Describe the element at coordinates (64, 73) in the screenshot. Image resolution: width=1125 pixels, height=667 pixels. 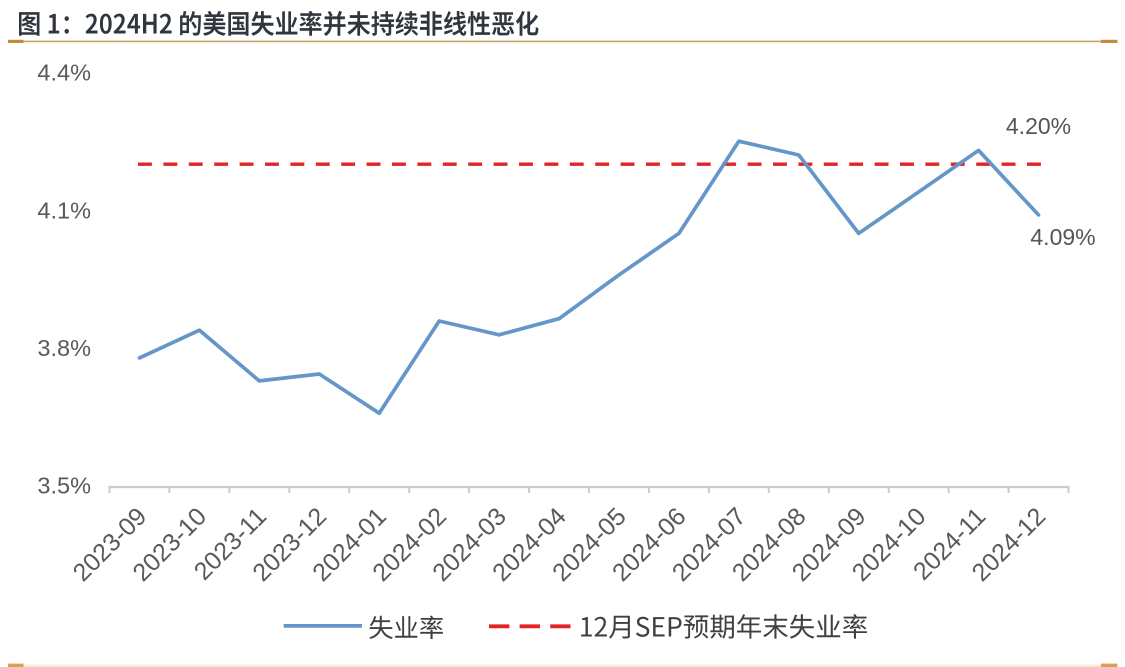
I see `svg-text: 4.4%` at that location.